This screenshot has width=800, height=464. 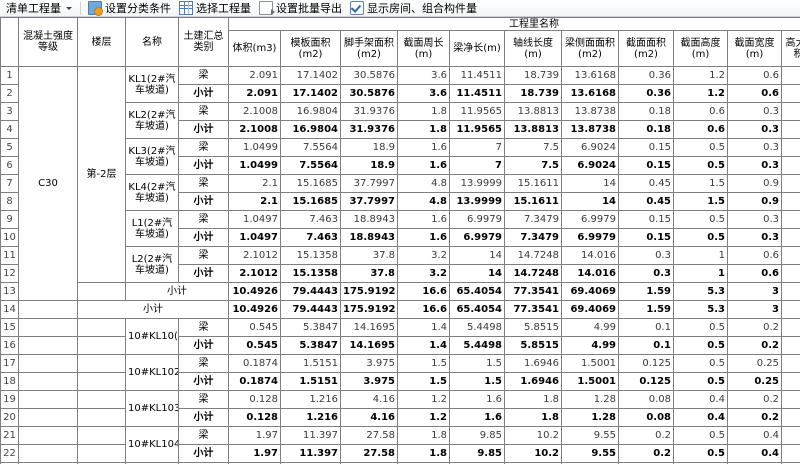 What do you see at coordinates (533, 309) in the screenshot?
I see `cell-axis-length: 77.3541` at bounding box center [533, 309].